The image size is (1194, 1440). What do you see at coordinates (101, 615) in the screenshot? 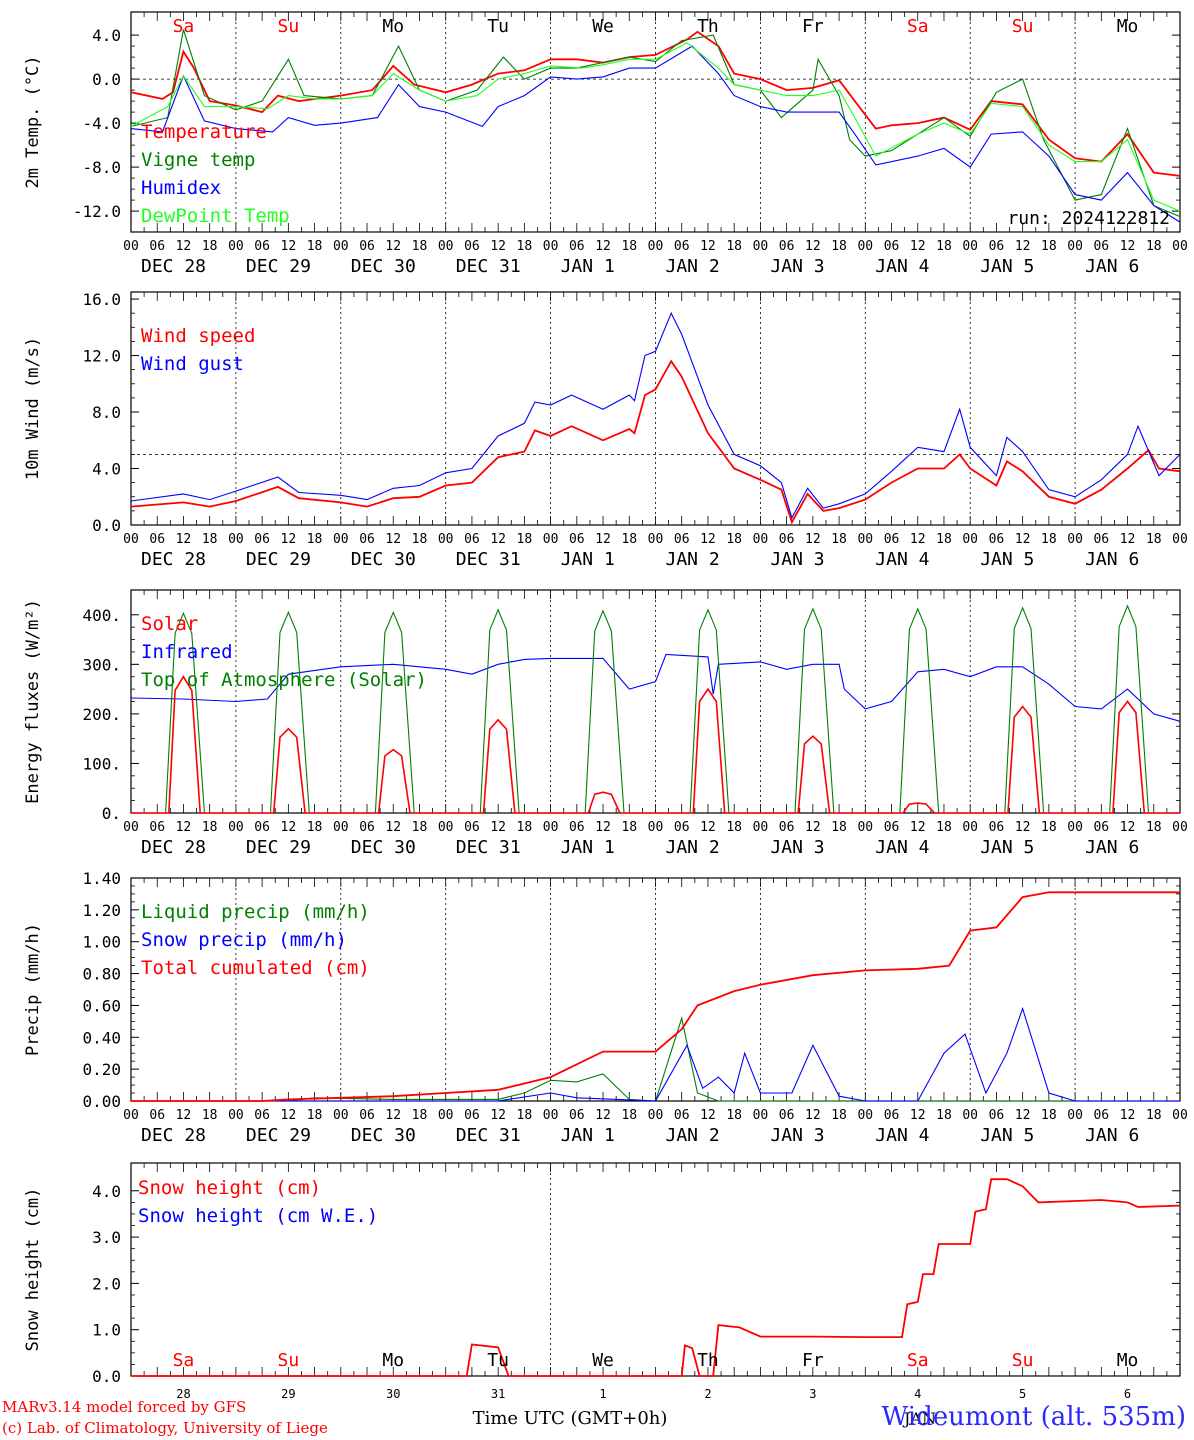
I see `y-tick-label: 400.` at bounding box center [101, 615].